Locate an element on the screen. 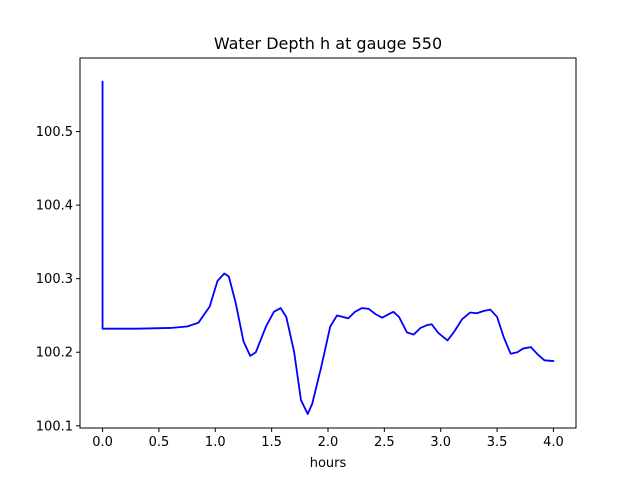 The height and width of the screenshot is (480, 640). y-tick-label: 100.4 is located at coordinates (54, 206).